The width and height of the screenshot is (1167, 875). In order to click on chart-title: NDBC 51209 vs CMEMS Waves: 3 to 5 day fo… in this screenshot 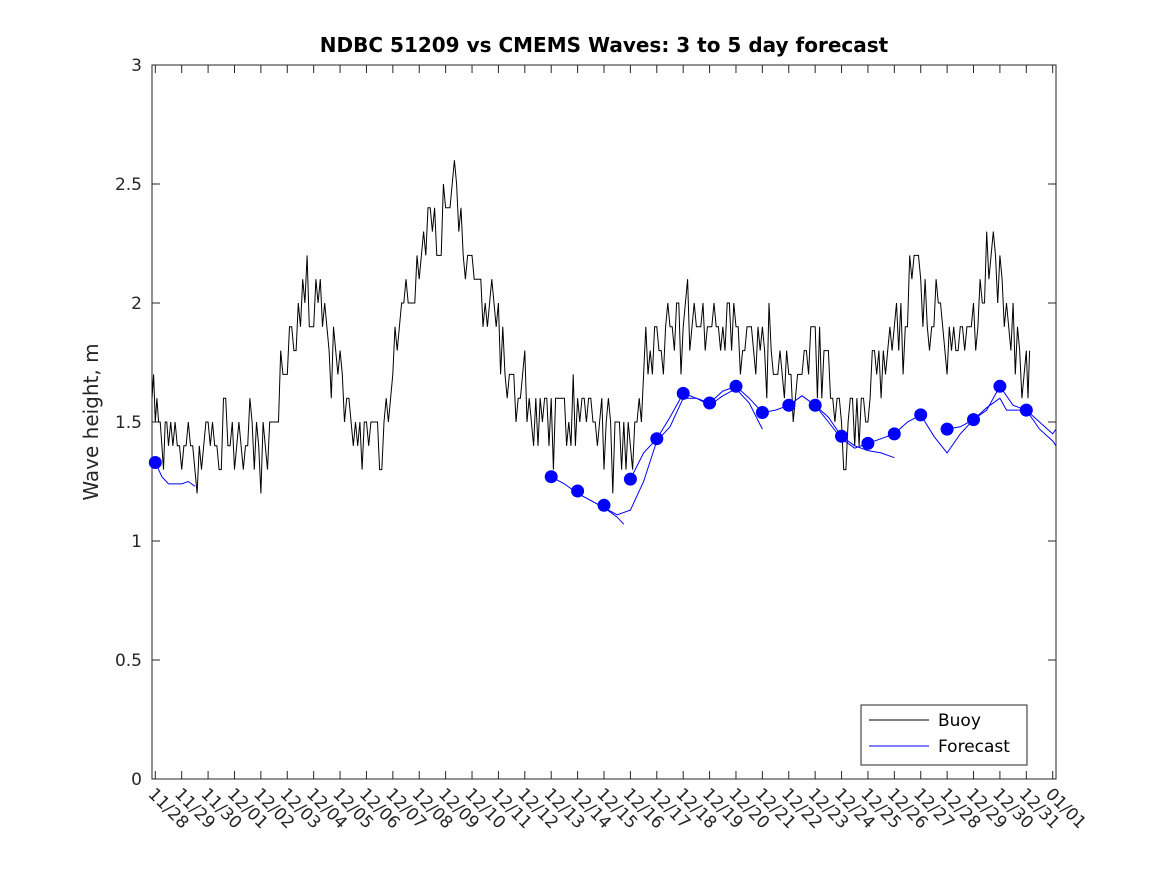, I will do `click(604, 45)`.